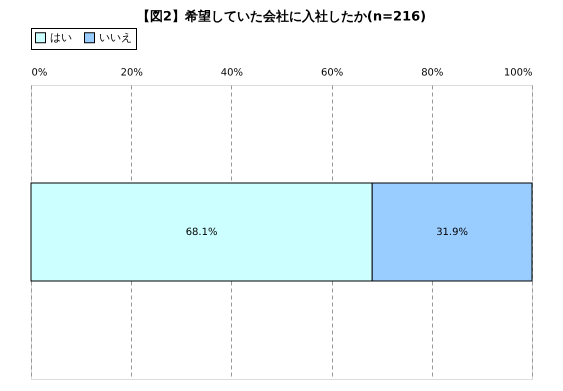 The image size is (563, 391). I want to click on x-tick-label: 0%, so click(40, 73).